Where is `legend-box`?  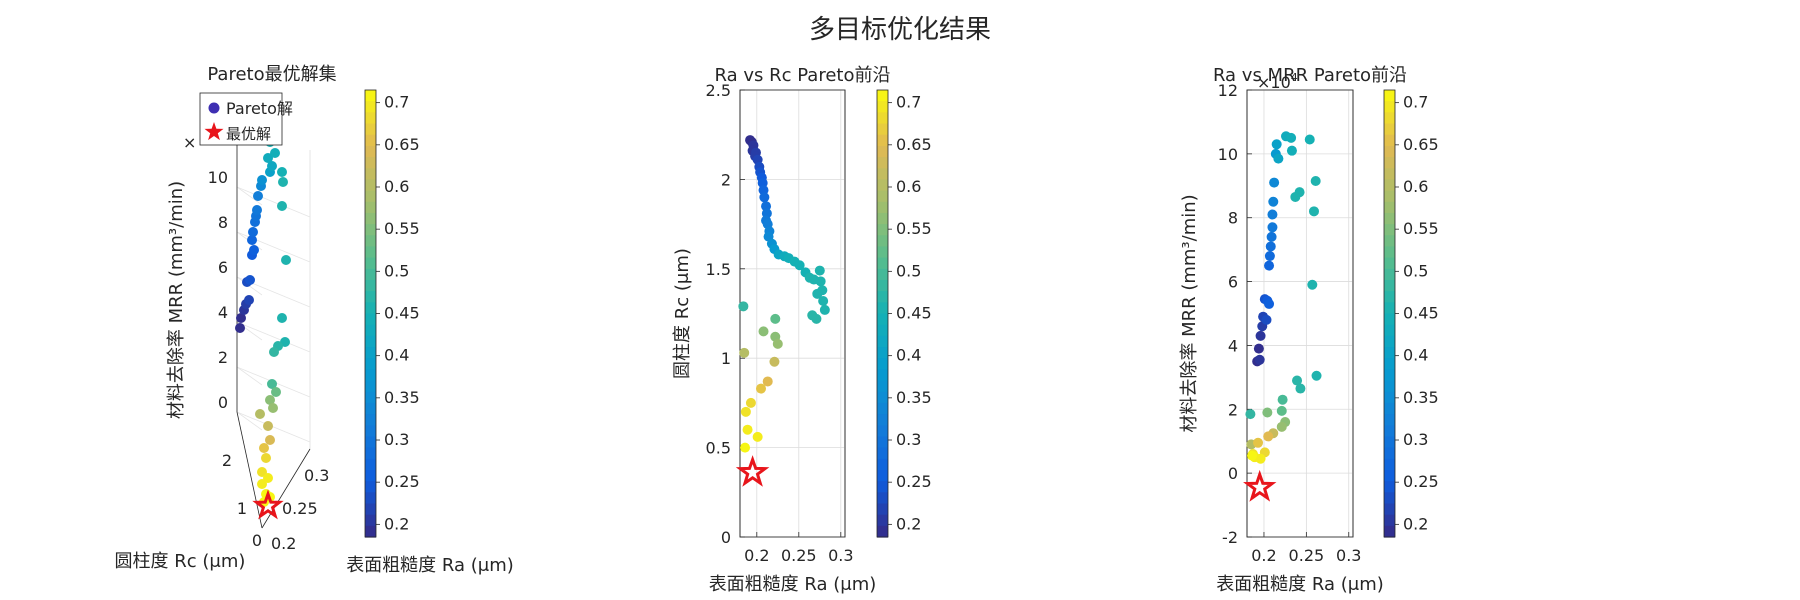
legend-box is located at coordinates (241, 119).